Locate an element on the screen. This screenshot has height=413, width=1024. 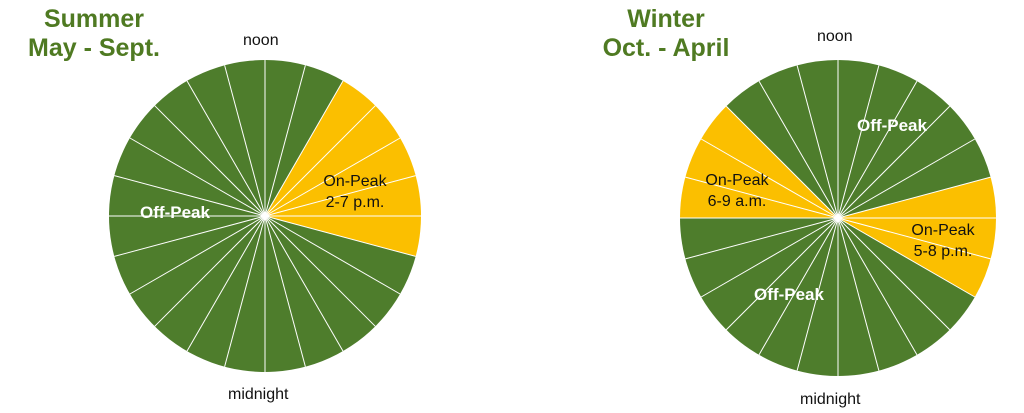
summer-chart-title: Summer May - Sept. is located at coordinates (94, 34).